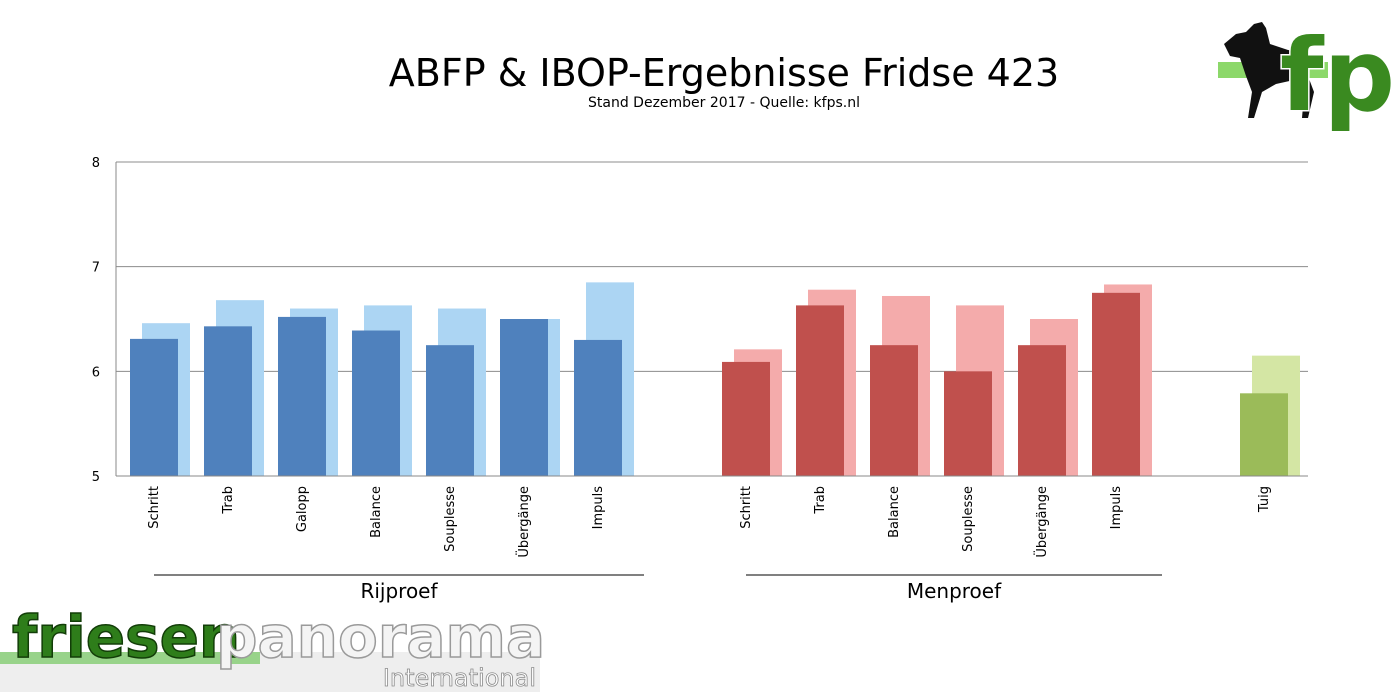  I want to click on group-label: Rijproef, so click(399, 591).